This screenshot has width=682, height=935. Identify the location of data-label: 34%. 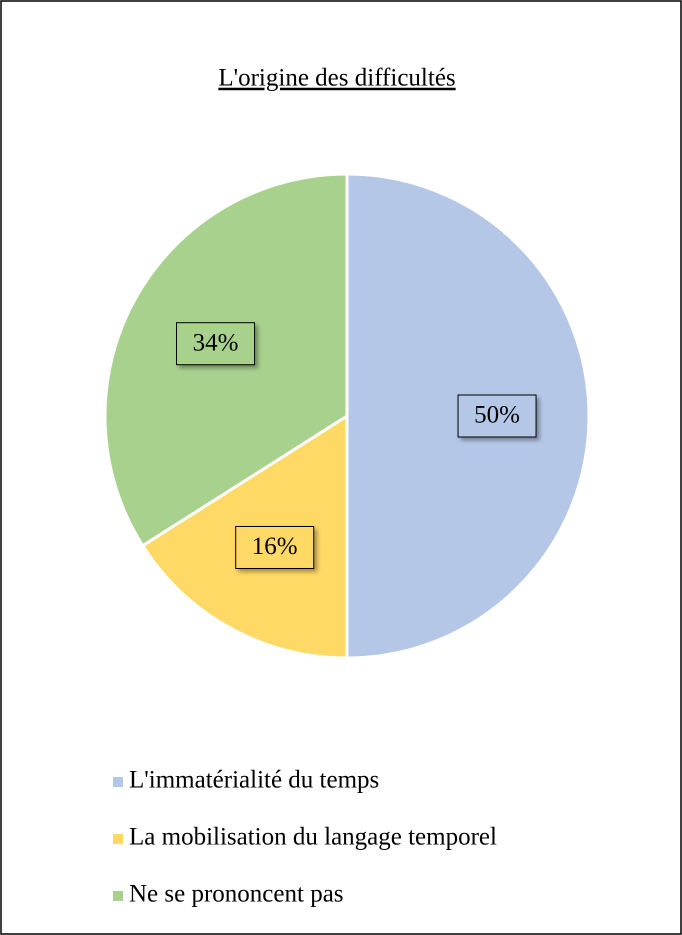
(216, 342).